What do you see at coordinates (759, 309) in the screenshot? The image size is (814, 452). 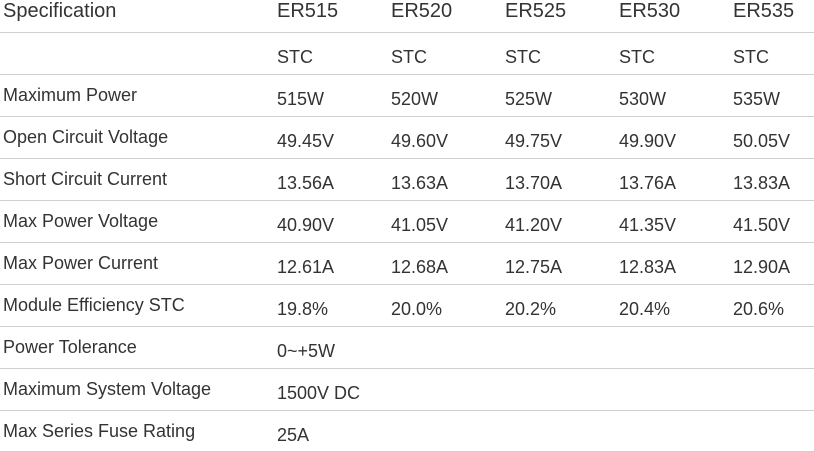 I see `value-cell: 20.6%` at bounding box center [759, 309].